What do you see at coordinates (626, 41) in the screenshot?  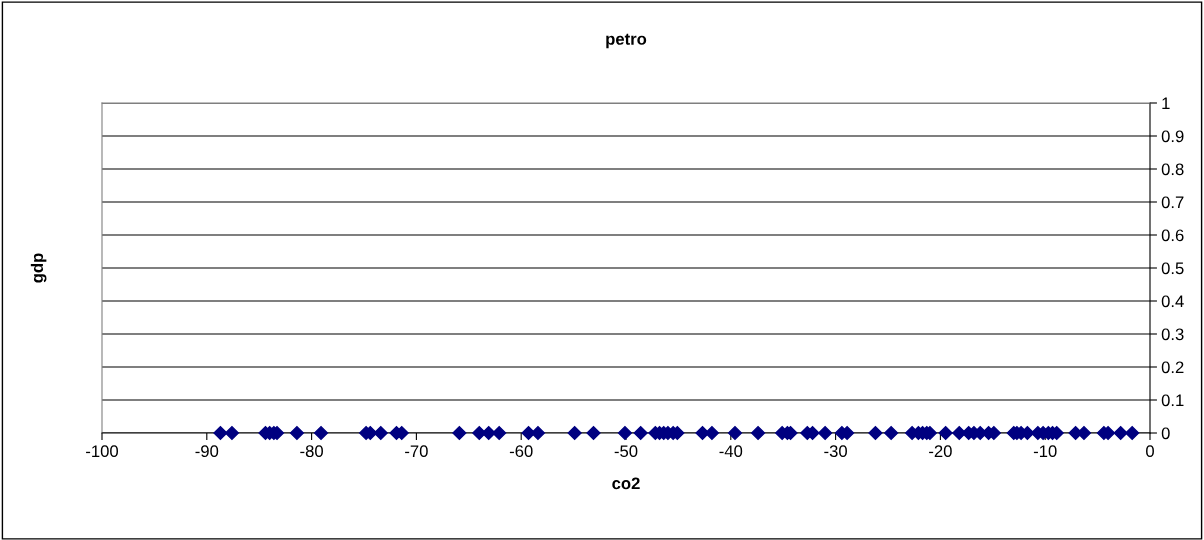 I see `chart-title: petro` at bounding box center [626, 41].